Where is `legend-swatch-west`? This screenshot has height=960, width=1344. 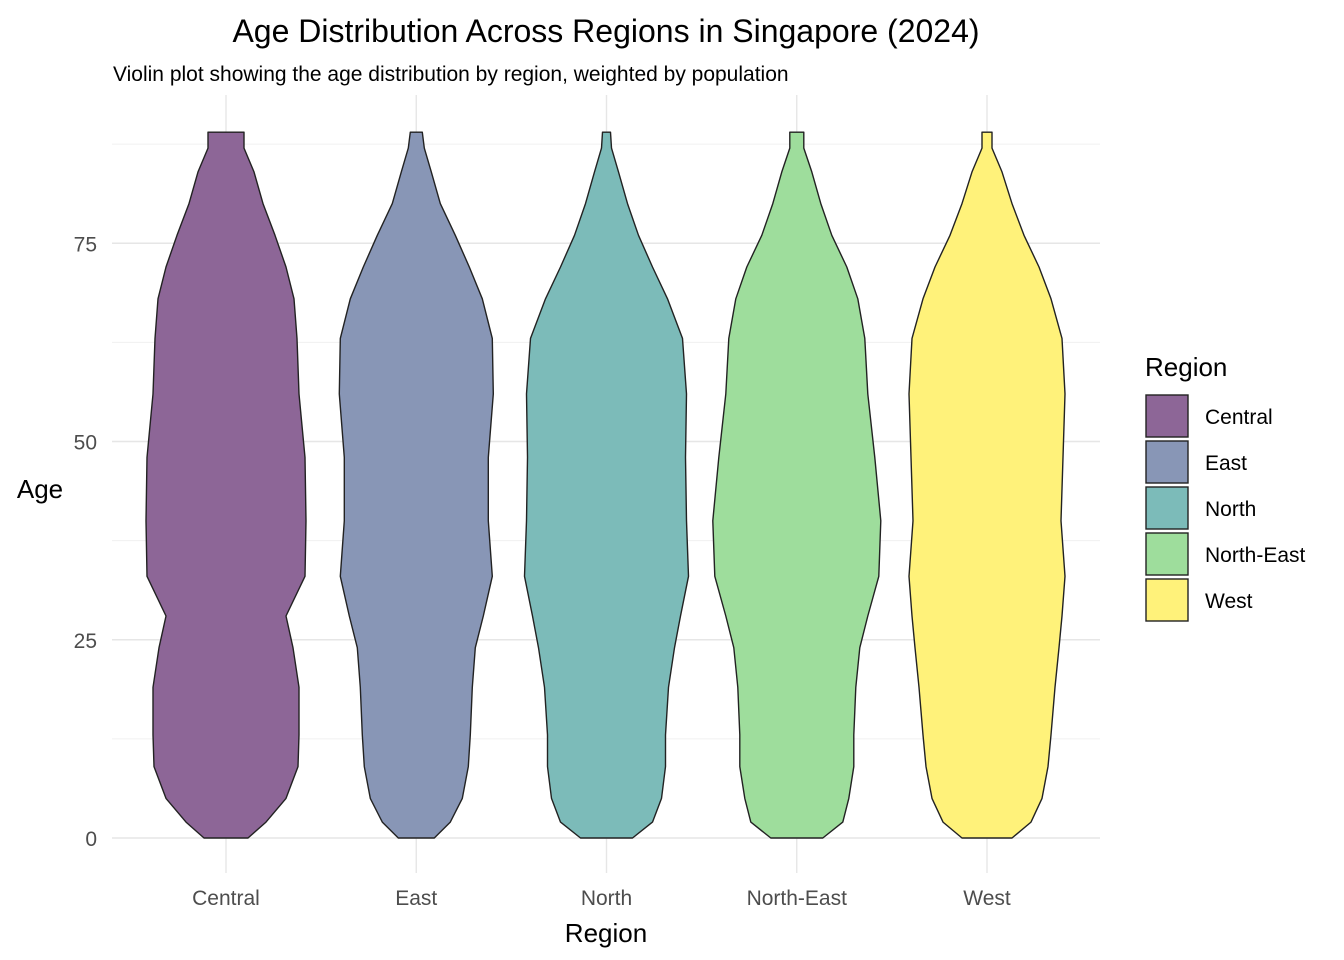
legend-swatch-west is located at coordinates (1167, 600).